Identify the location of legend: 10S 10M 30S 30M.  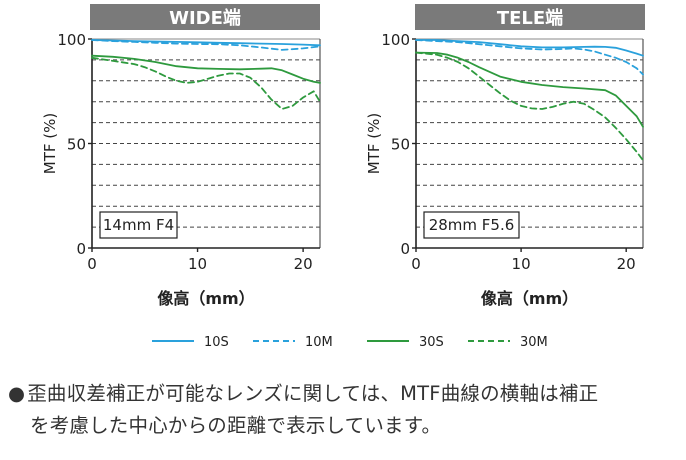
(350, 342).